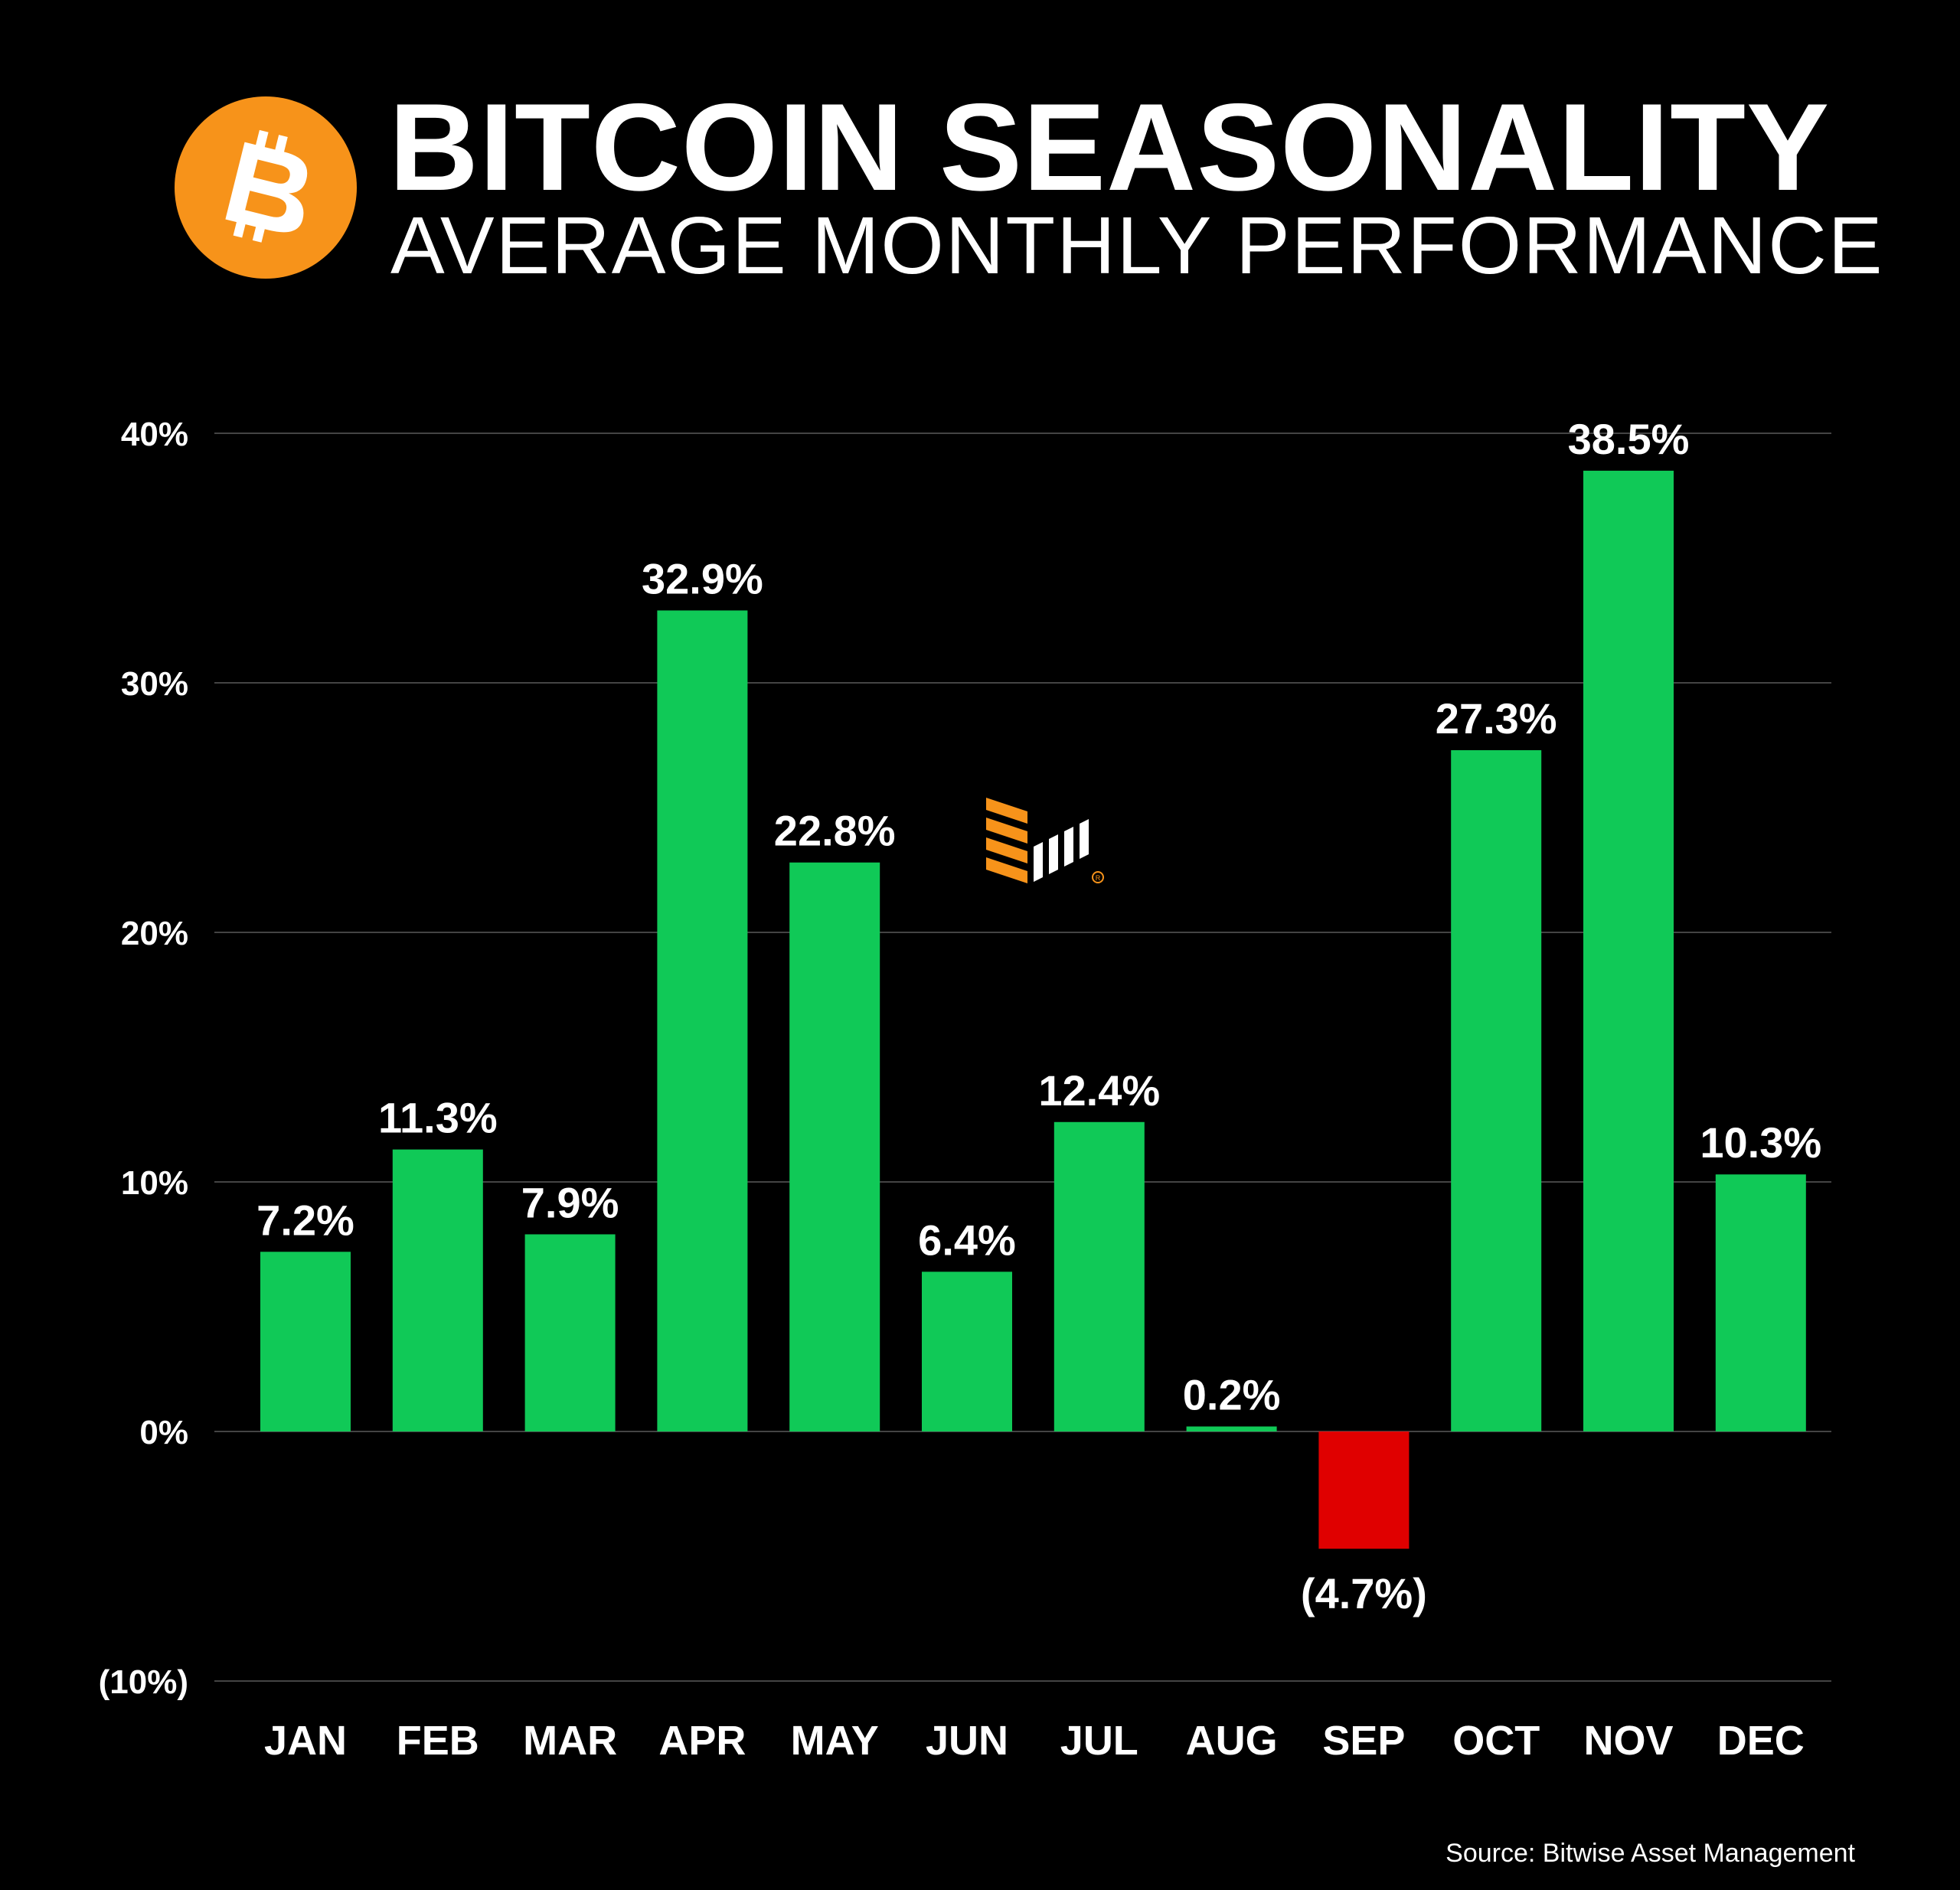 Image resolution: width=1960 pixels, height=1890 pixels. What do you see at coordinates (154, 684) in the screenshot?
I see `y-tick-label: 30%` at bounding box center [154, 684].